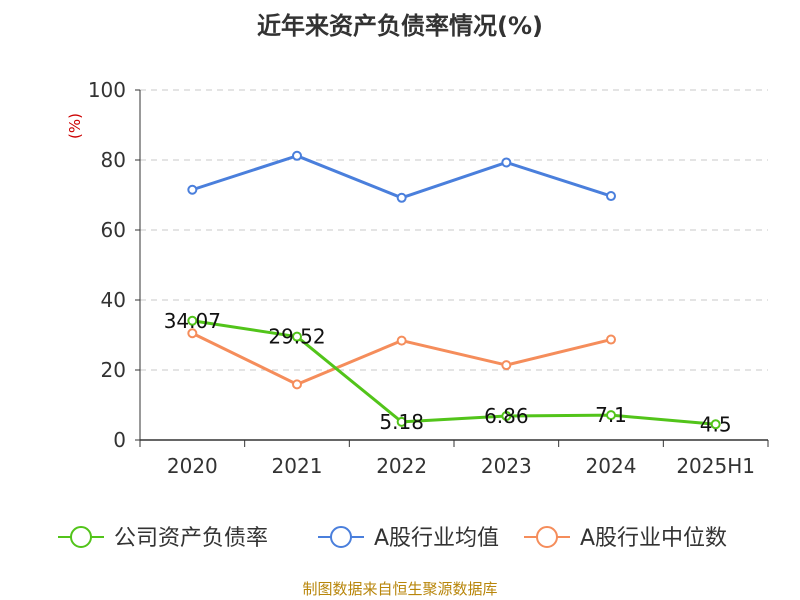 The height and width of the screenshot is (600, 800). I want to click on chart-title: 近年来资产负债率情况(%), so click(400, 26).